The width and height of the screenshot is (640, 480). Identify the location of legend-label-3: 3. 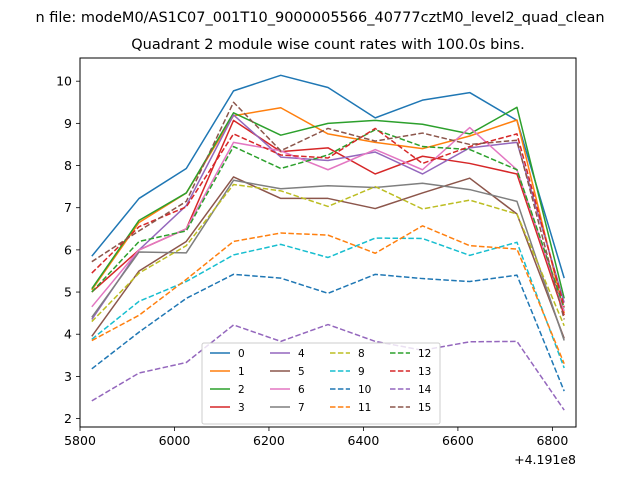
(241, 408).